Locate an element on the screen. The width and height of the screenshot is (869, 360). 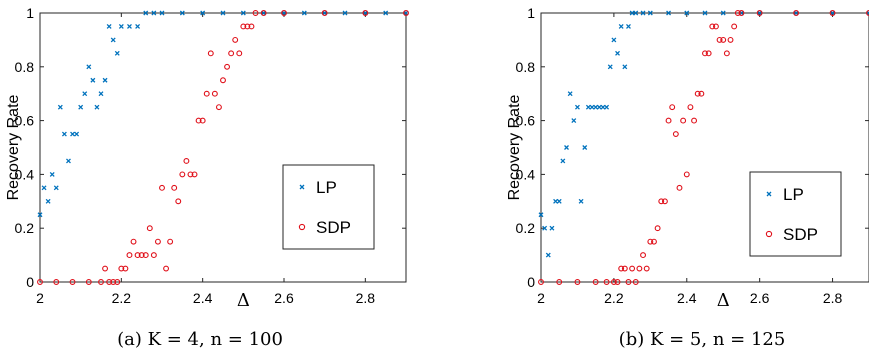
y-axis-label: Recovery Rate is located at coordinates (13, 147).